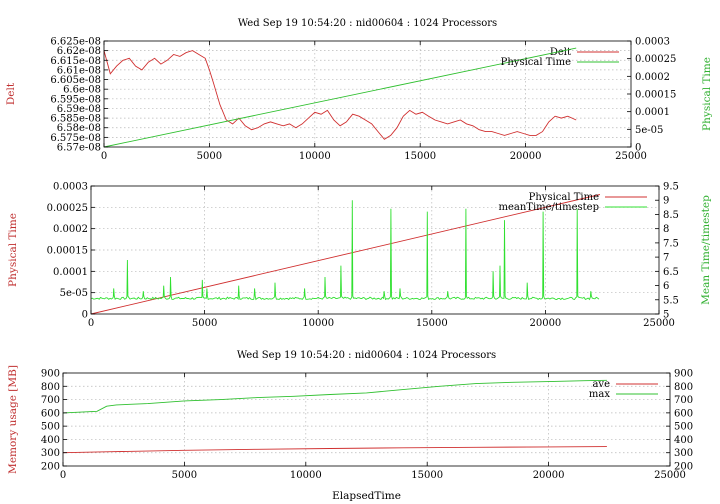  What do you see at coordinates (67, 251) in the screenshot?
I see `y-tick-label: 0.00015` at bounding box center [67, 251].